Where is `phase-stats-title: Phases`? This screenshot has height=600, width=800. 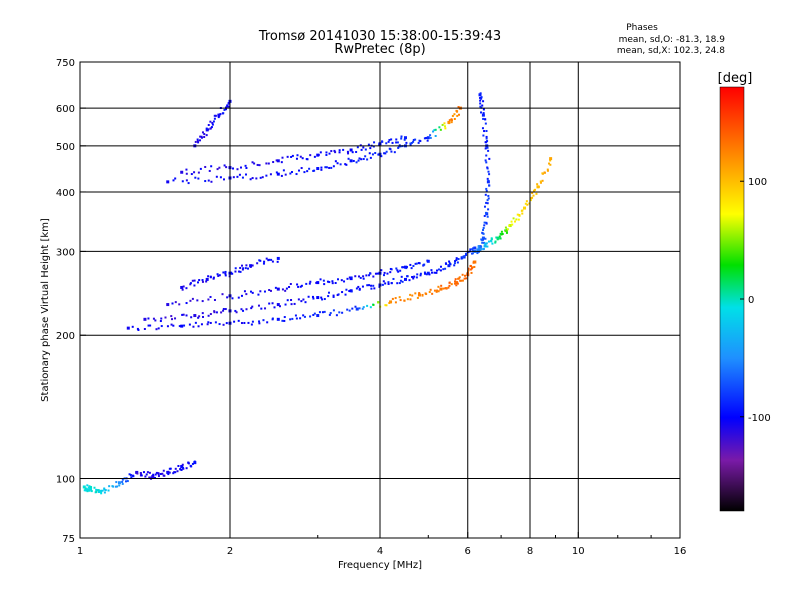
phase-stats-title: Phases is located at coordinates (642, 28).